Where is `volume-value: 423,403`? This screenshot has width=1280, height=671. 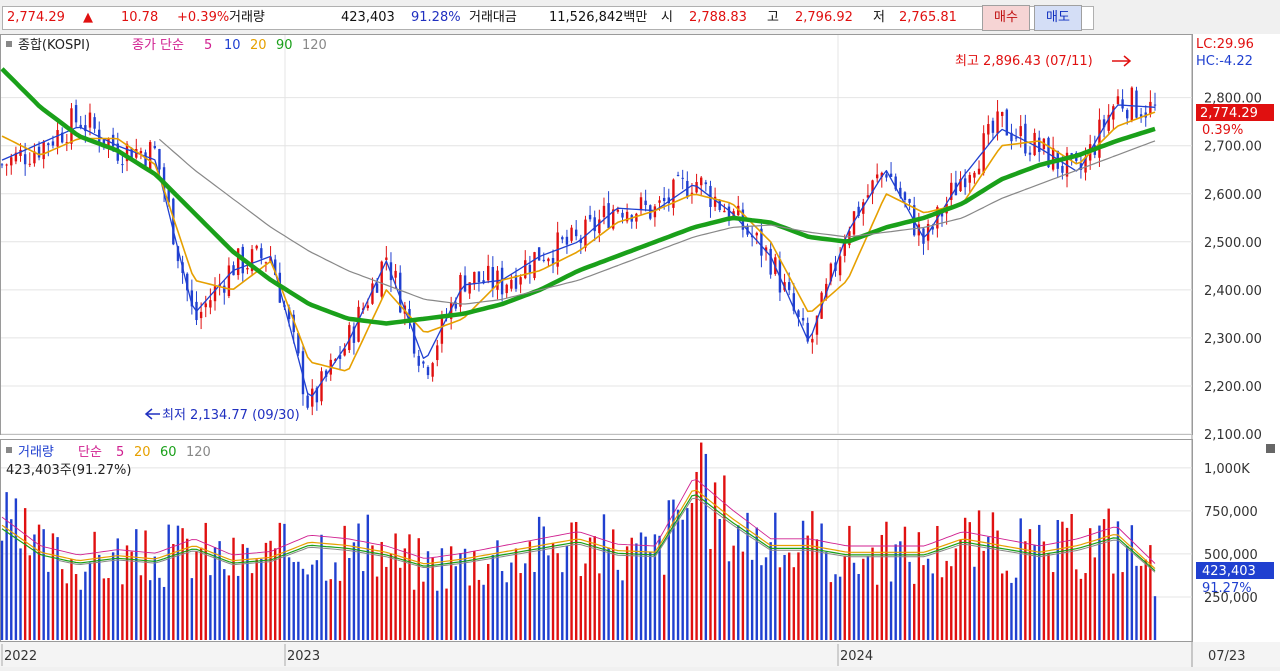
volume-value: 423,403 is located at coordinates (368, 17).